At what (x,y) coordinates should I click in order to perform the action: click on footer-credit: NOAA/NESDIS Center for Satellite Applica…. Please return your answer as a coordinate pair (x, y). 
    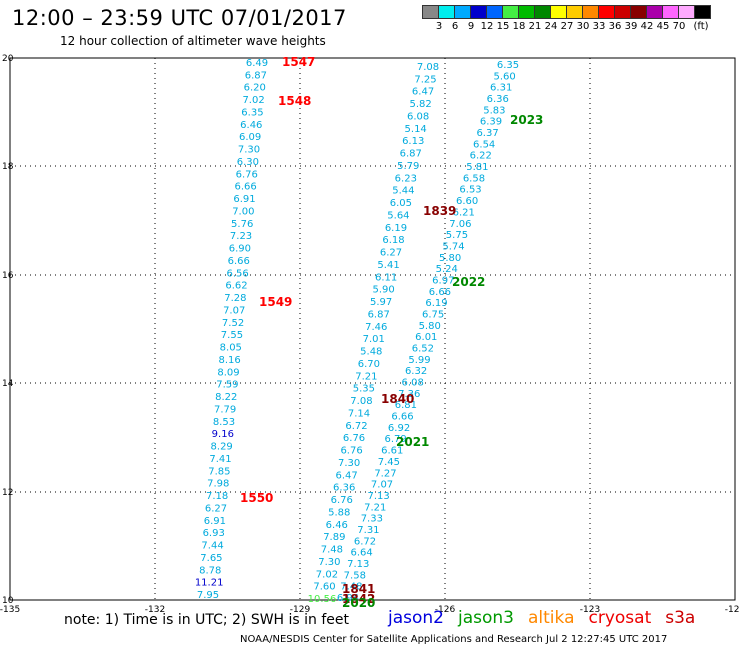
    Looking at the image, I should click on (454, 639).